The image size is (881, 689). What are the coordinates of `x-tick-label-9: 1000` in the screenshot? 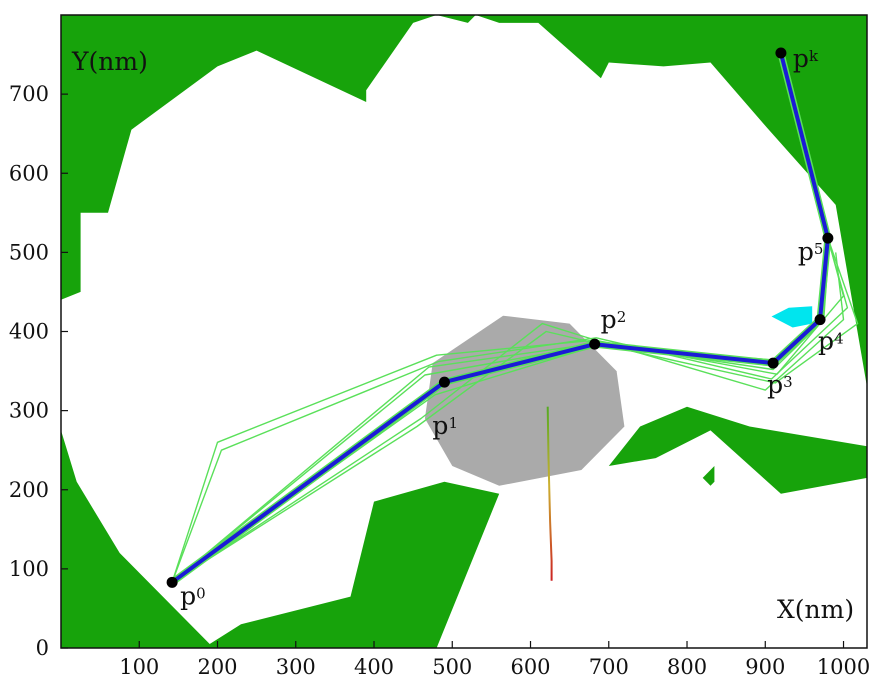 It's located at (843, 667).